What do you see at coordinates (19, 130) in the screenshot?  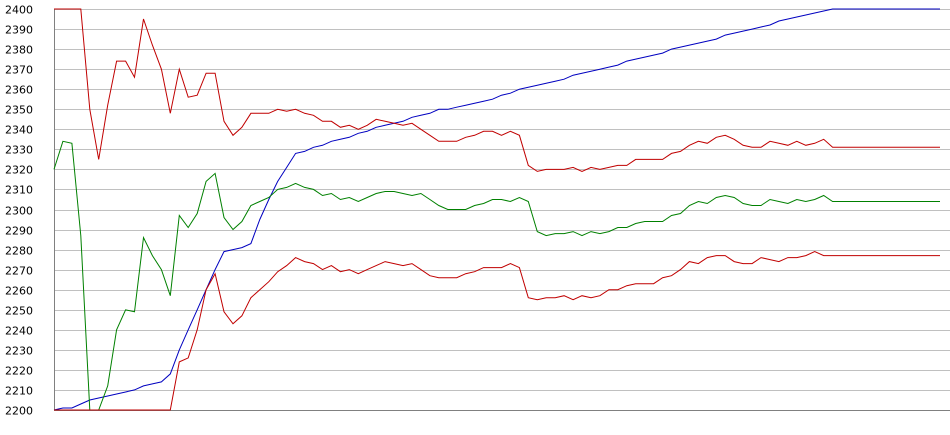 I see `y-tick-label: 2340` at bounding box center [19, 130].